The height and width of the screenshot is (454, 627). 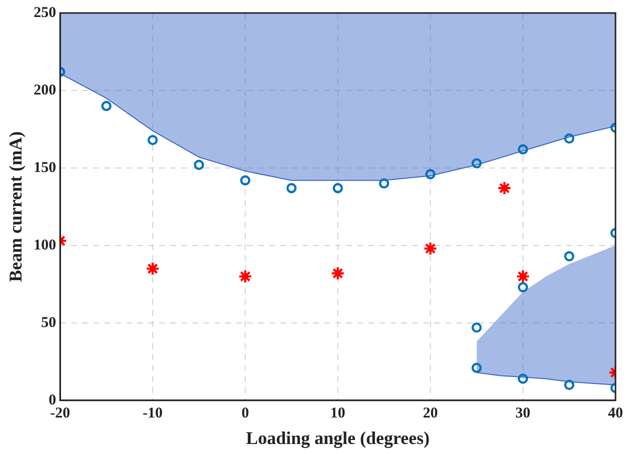 I want to click on y-tick-label: 150, so click(x=45, y=168).